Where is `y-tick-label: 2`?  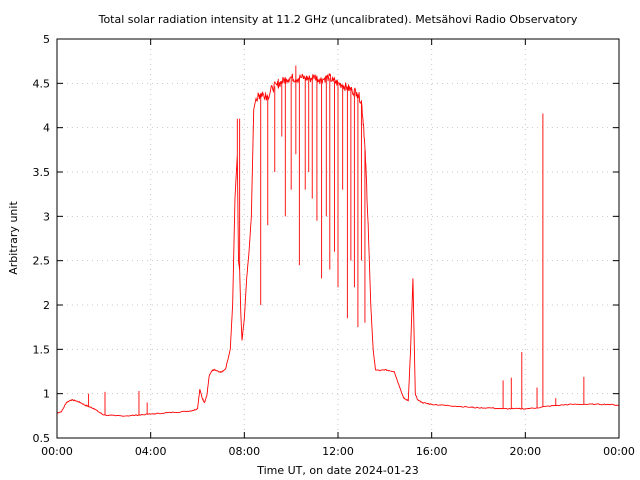
y-tick-label: 2 is located at coordinates (46, 305).